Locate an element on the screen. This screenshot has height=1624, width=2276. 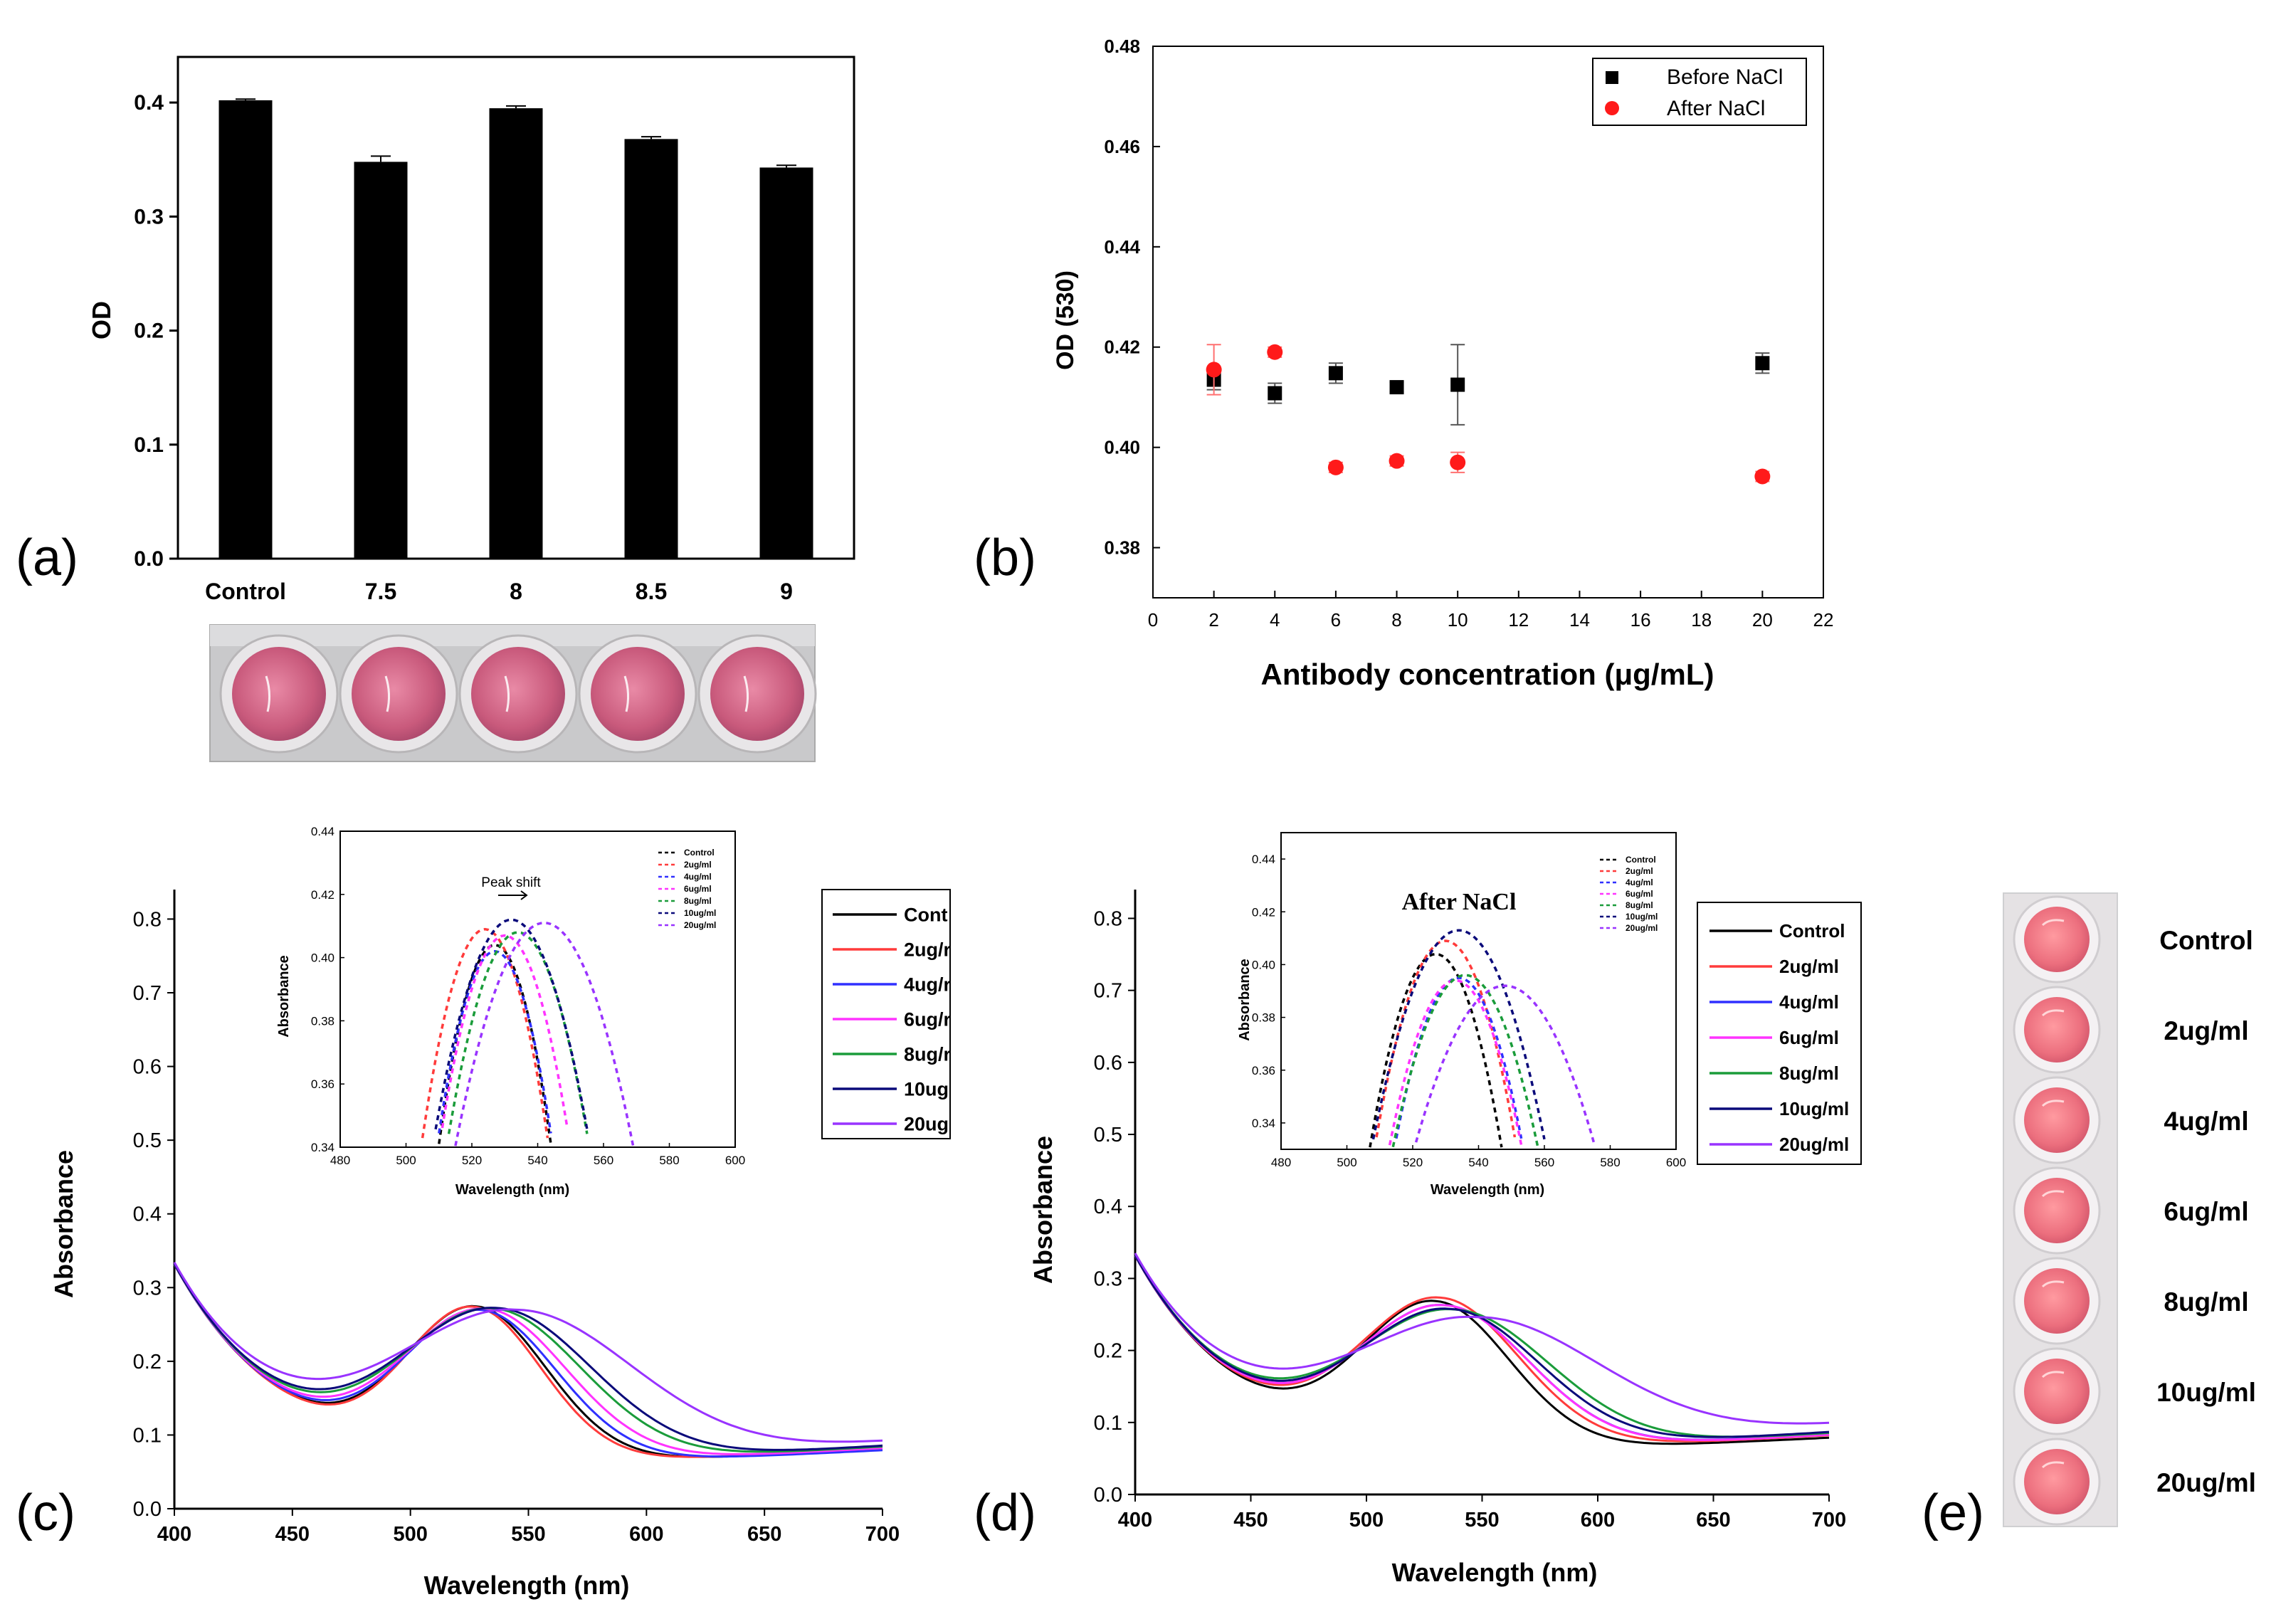
inset-xtick-label: 560 is located at coordinates (1544, 1162).